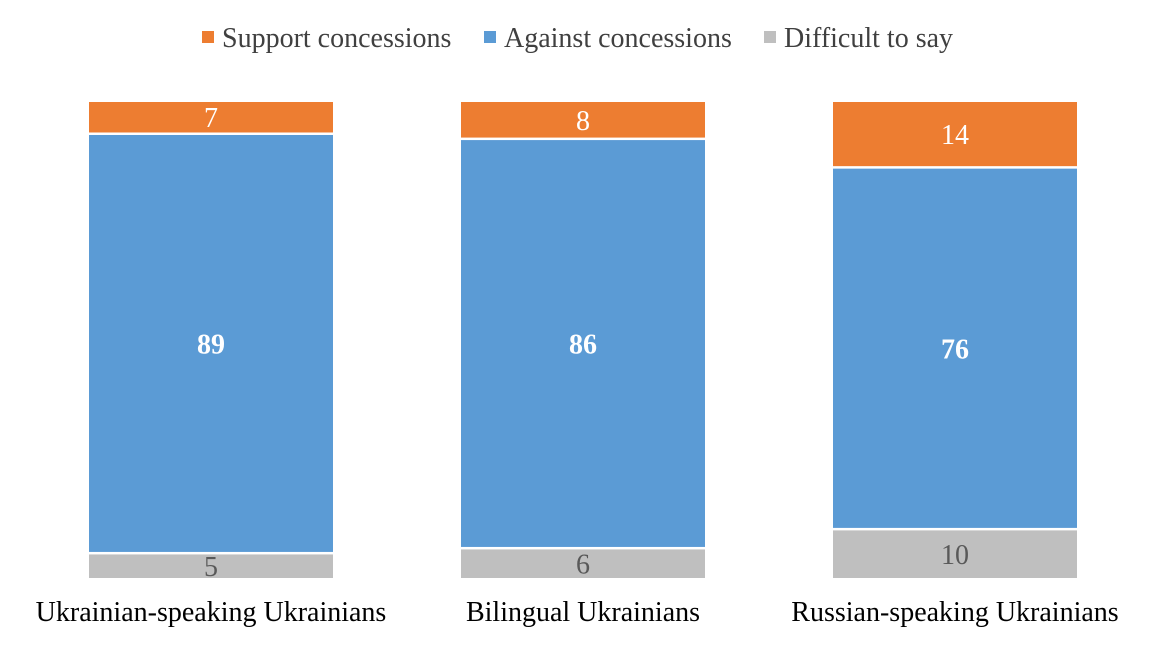 This screenshot has height=655, width=1156. Describe the element at coordinates (211, 612) in the screenshot. I see `category-label: Ukrainian-speaking Ukrainians` at that location.